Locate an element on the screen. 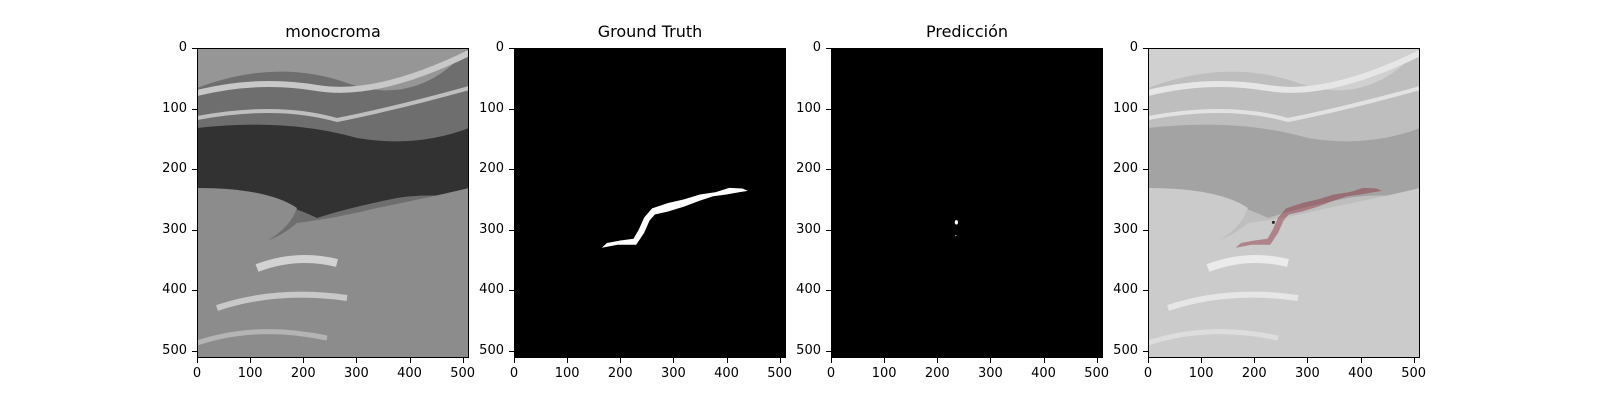 This screenshot has width=1600, height=400. image-panel-overlay is located at coordinates (1284, 203).